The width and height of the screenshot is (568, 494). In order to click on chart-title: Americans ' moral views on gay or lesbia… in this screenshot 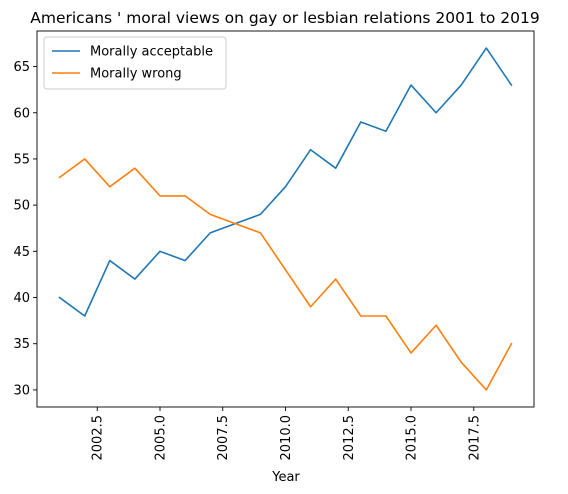, I will do `click(284, 18)`.